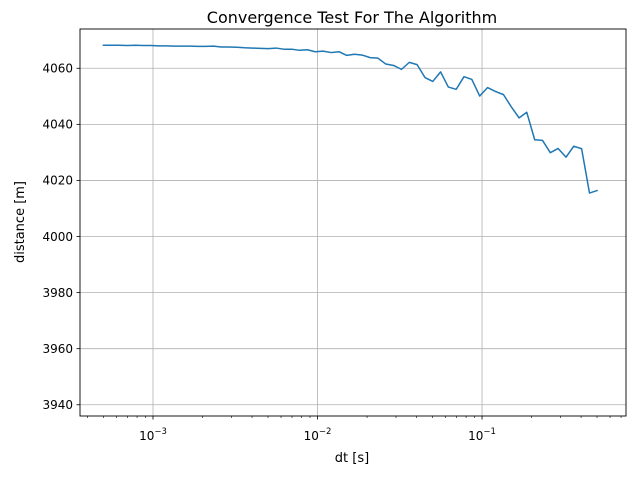  Describe the element at coordinates (57, 69) in the screenshot. I see `y-tick-label: 4060` at that location.